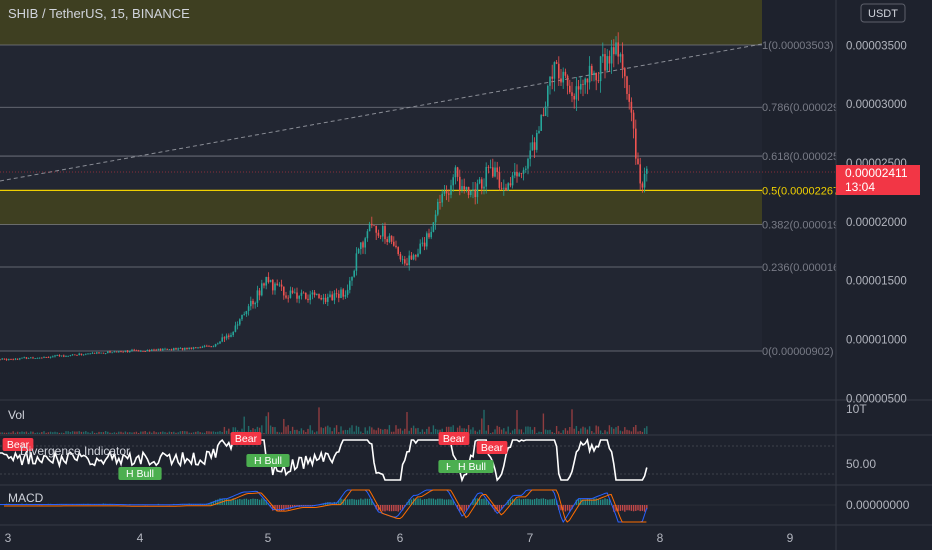 This screenshot has width=932, height=550. Describe the element at coordinates (246, 438) in the screenshot. I see `bear-divergence-tag: Bear` at that location.